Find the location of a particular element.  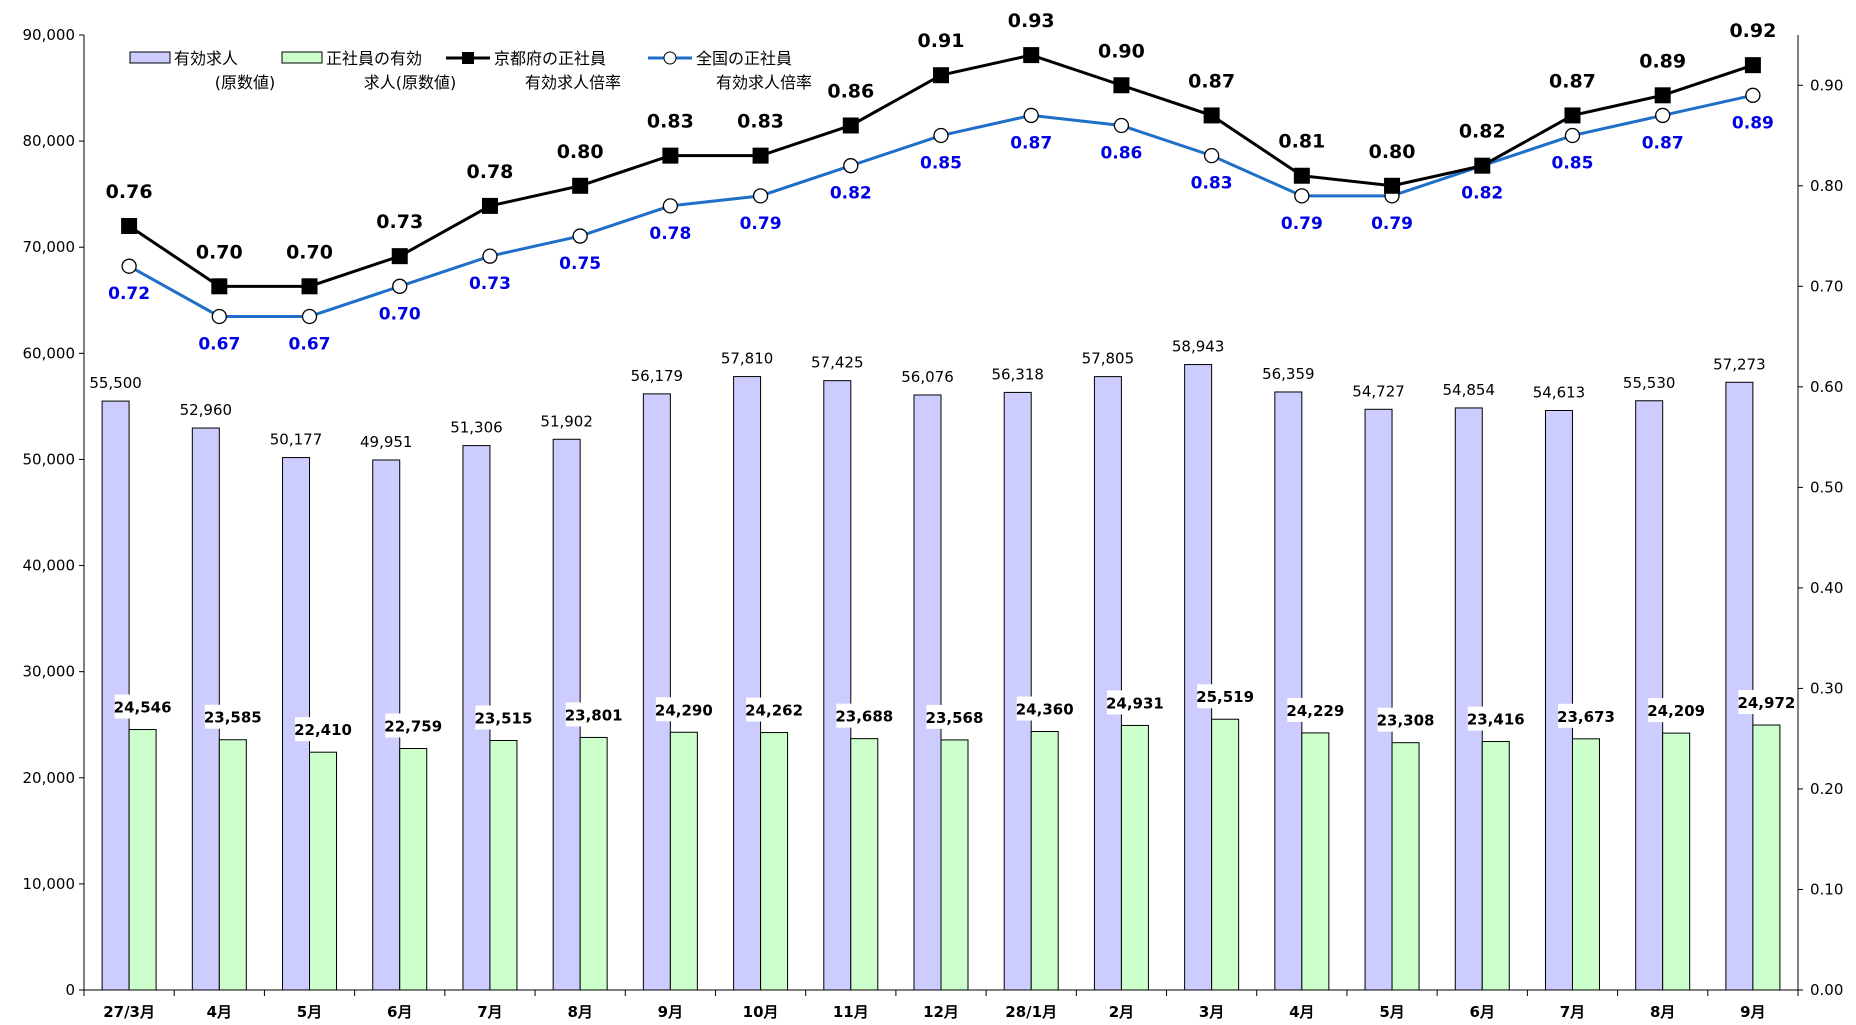

x-tick-label: 10月 is located at coordinates (761, 1012).